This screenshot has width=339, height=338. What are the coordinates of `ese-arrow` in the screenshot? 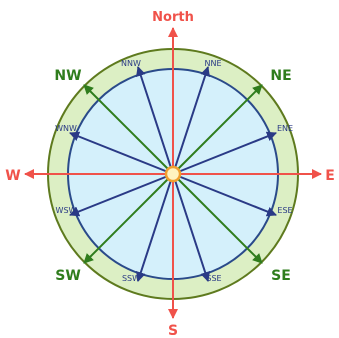 It's located at (224, 195).